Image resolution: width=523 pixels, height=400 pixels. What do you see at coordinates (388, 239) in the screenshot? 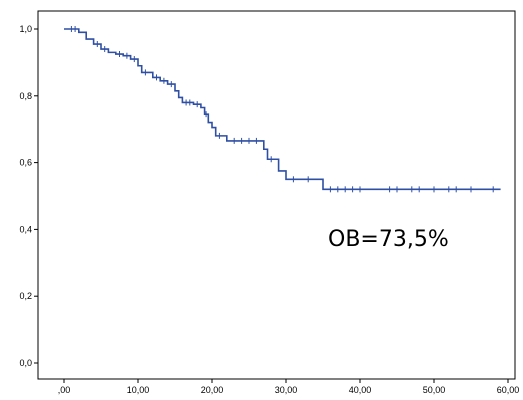
I see `survival-annotation: OB=73,5%` at bounding box center [388, 239].